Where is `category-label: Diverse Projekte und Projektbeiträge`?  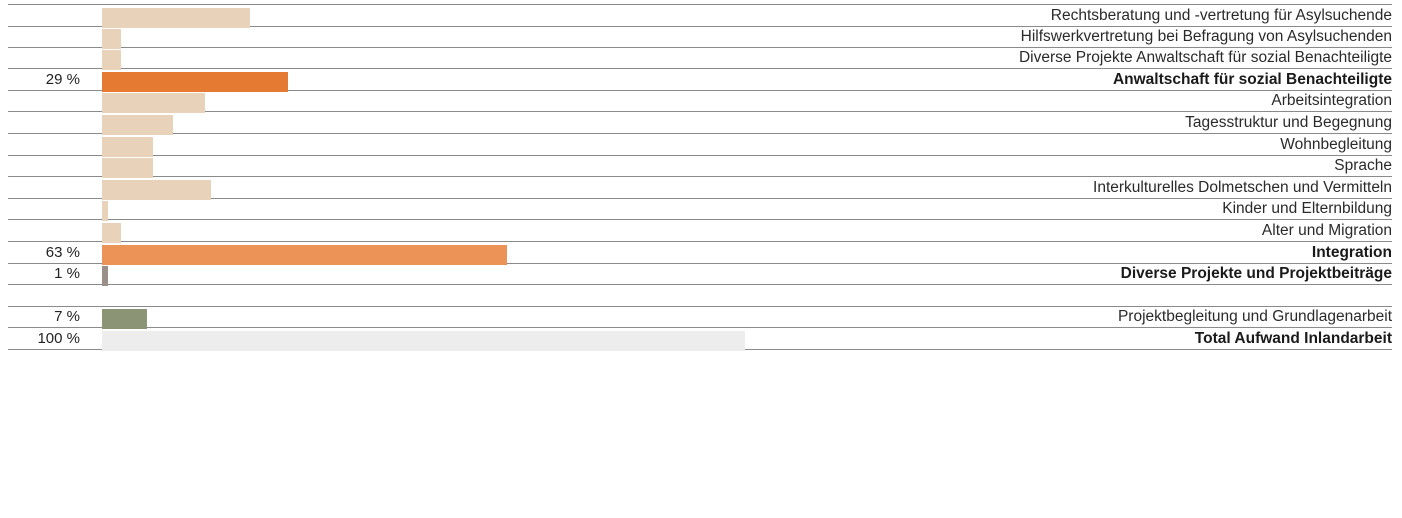 category-label: Diverse Projekte und Projektbeiträge is located at coordinates (1256, 274).